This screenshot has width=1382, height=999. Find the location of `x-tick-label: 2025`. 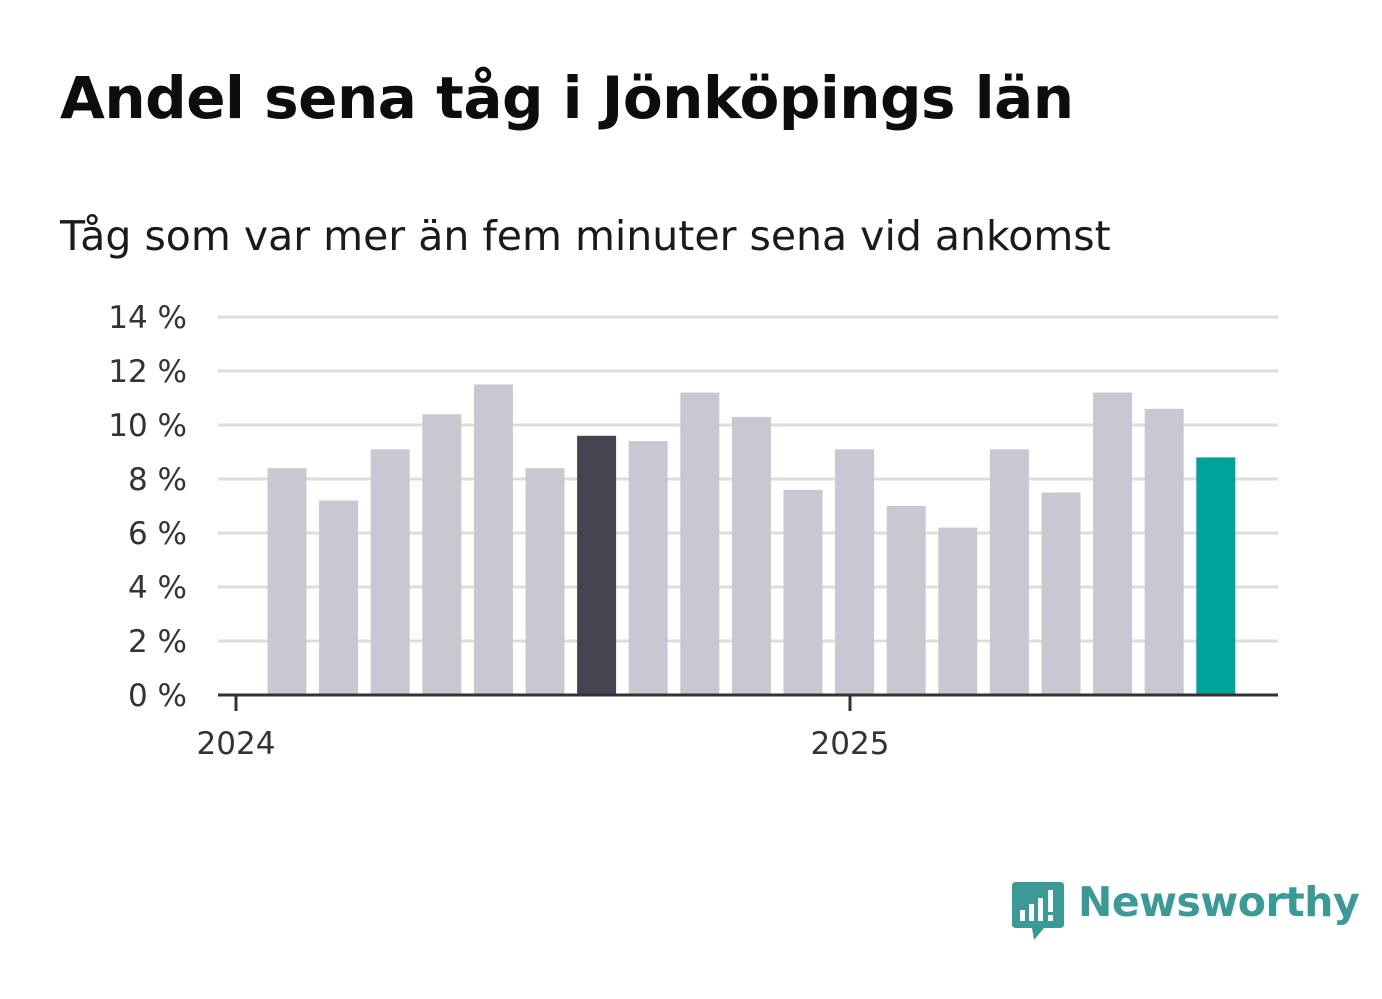

x-tick-label: 2025 is located at coordinates (850, 744).